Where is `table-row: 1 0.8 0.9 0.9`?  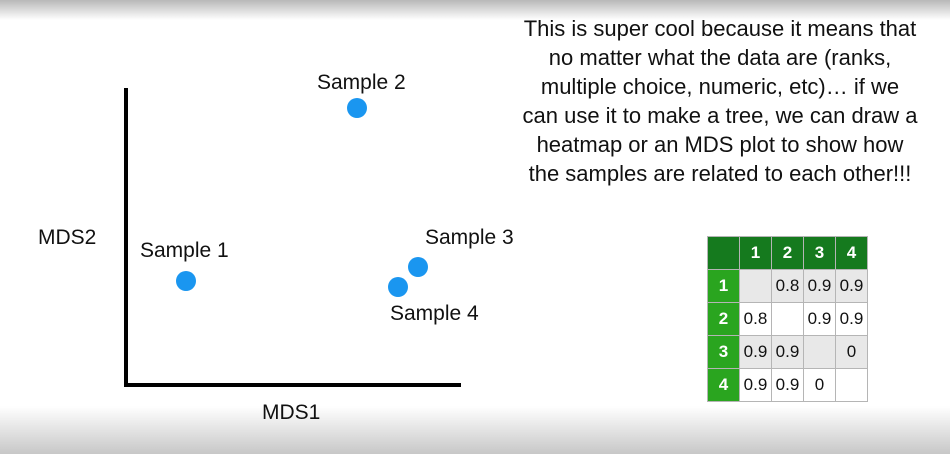 table-row: 1 0.8 0.9 0.9 is located at coordinates (787, 286).